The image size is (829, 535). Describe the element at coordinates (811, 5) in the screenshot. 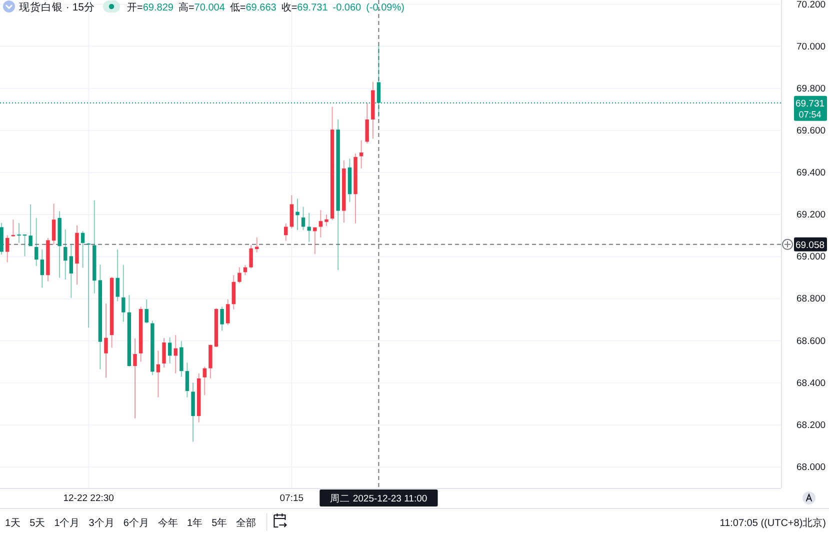

I see `y-tick-label: 70.200` at that location.